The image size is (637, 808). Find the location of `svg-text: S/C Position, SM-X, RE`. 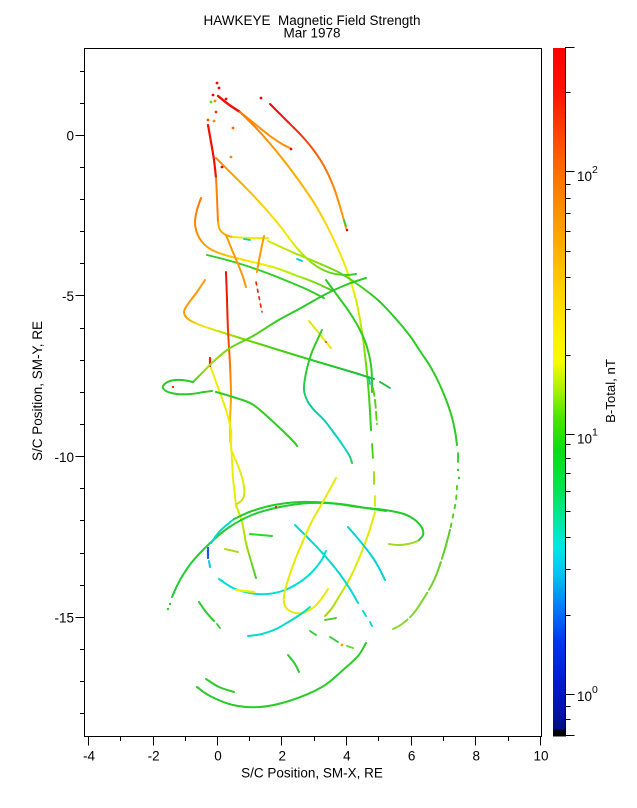

svg-text: S/C Position, SM-X, RE is located at coordinates (312, 773).